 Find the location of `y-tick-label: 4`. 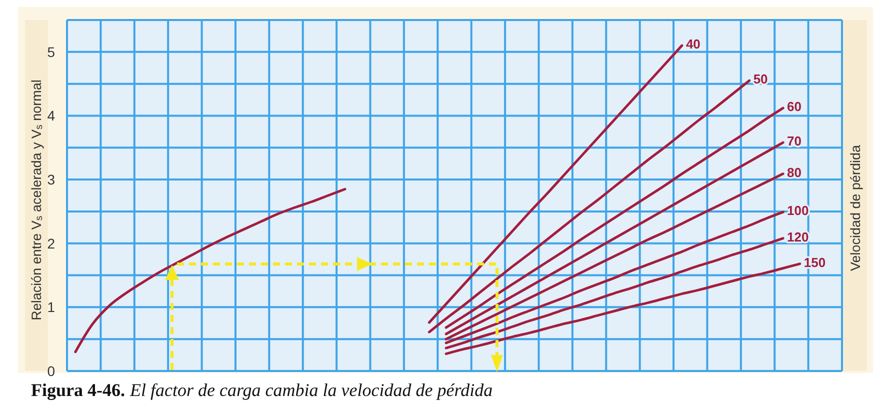

y-tick-label: 4 is located at coordinates (51, 116).